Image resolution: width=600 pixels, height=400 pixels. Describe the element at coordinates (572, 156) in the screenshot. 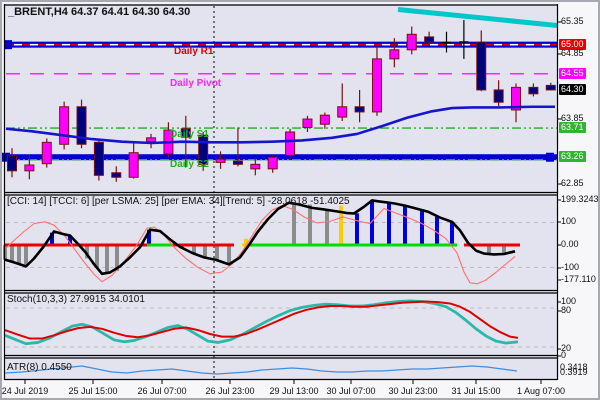

I see `price-axis-label: 63.26` at that location.